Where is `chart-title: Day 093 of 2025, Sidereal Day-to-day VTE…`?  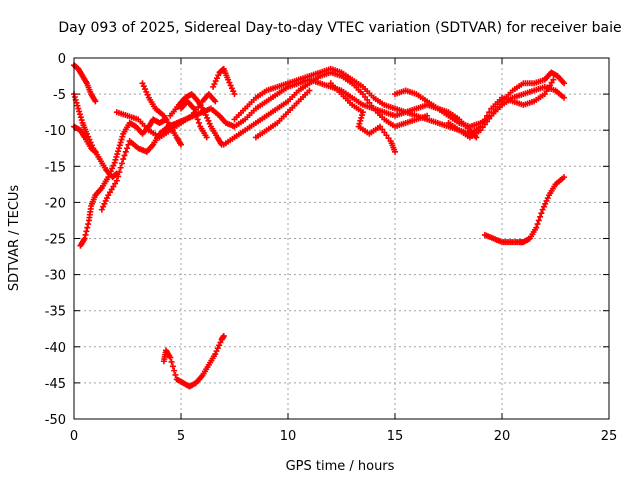
chart-title: Day 093 of 2025, Sidereal Day-to-day VTE… is located at coordinates (339, 28).